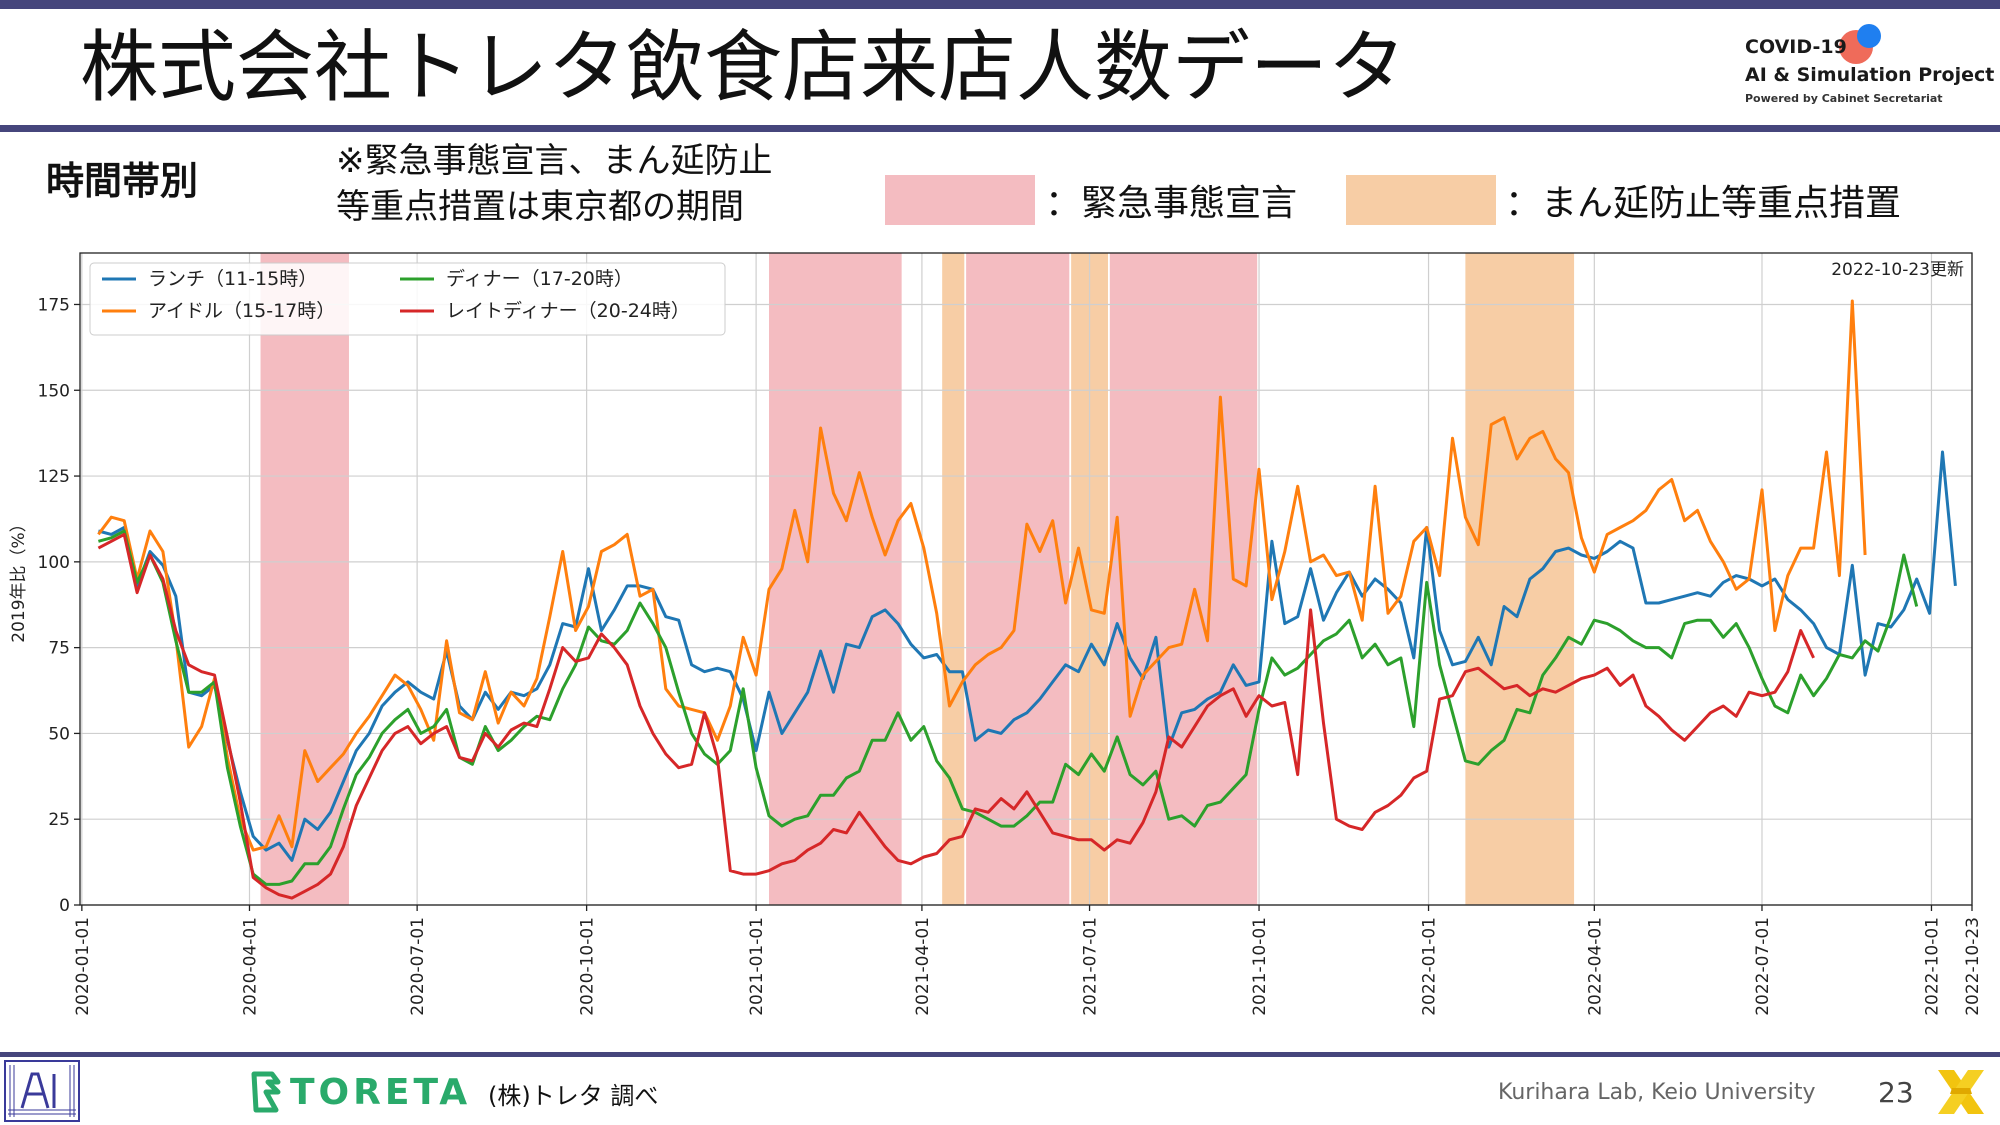 The height and width of the screenshot is (1125, 2000). Describe the element at coordinates (757, 966) in the screenshot. I see `x-tick-label: 2021-01-01` at that location.